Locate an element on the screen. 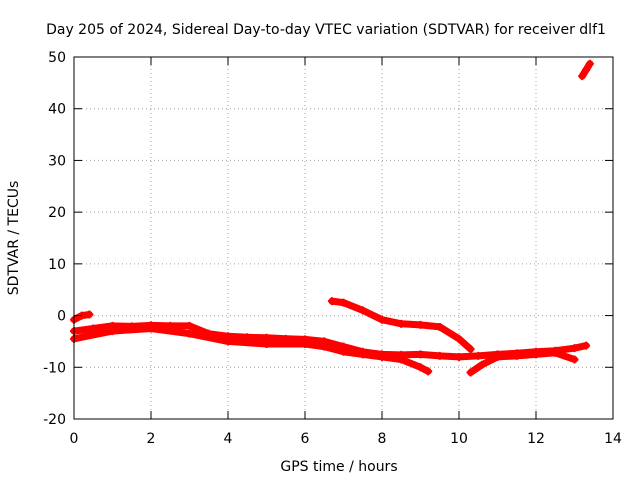 The height and width of the screenshot is (480, 640). y-tick-label: 30 is located at coordinates (57, 161).